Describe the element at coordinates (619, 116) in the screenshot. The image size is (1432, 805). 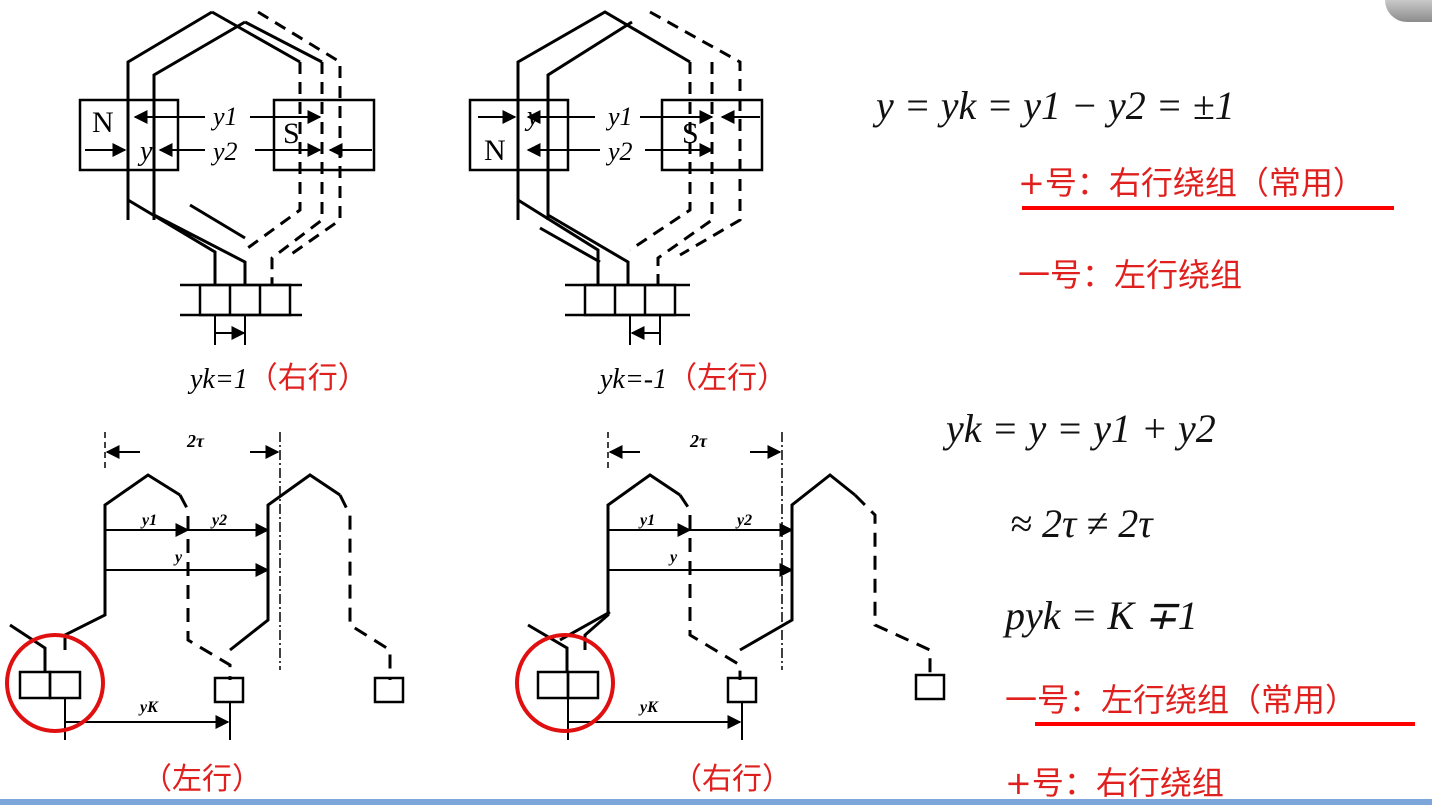
I see `tm-y1-label: y1` at that location.